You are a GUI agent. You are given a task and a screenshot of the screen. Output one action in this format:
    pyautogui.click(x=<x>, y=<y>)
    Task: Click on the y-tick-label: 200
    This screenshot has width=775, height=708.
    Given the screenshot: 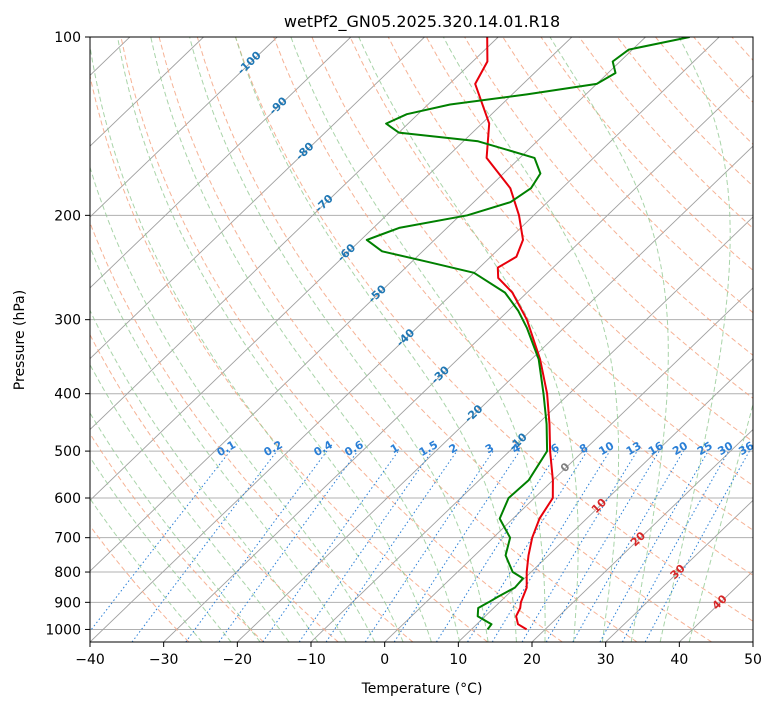 What is the action you would take?
    pyautogui.click(x=67, y=216)
    